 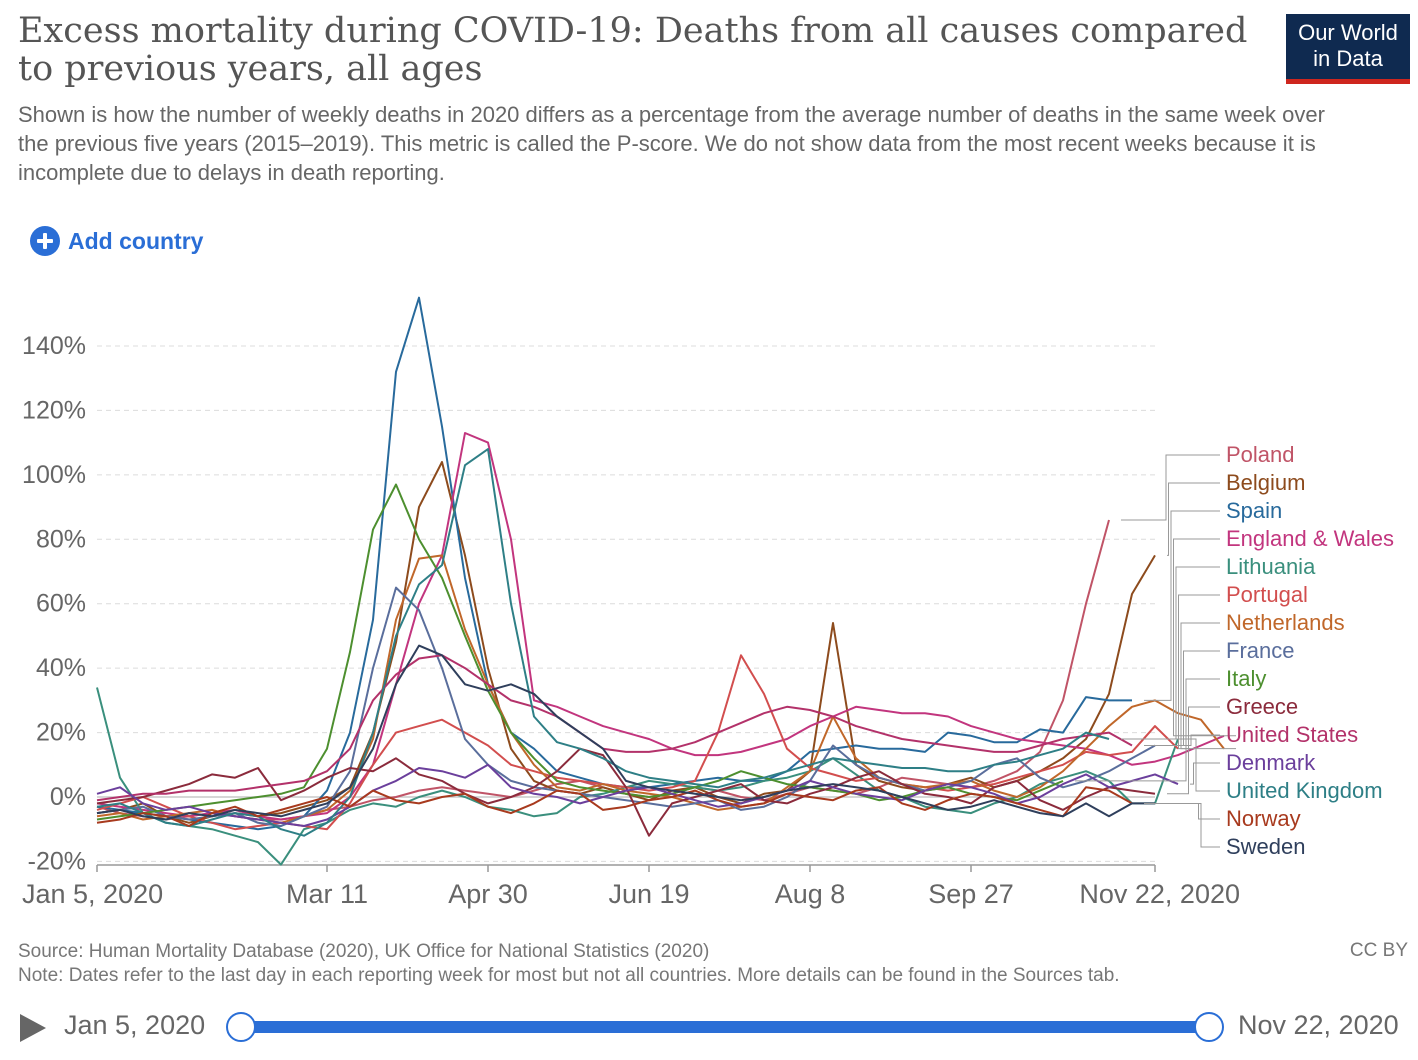 I want to click on logo-line-2: in Data, so click(x=1348, y=58).